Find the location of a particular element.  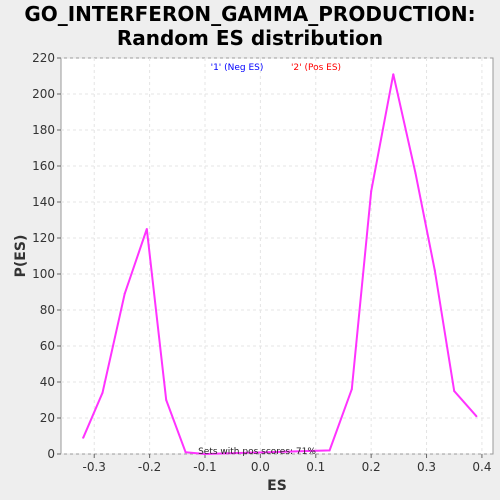

x-tick-label: -0.3 is located at coordinates (94, 467).